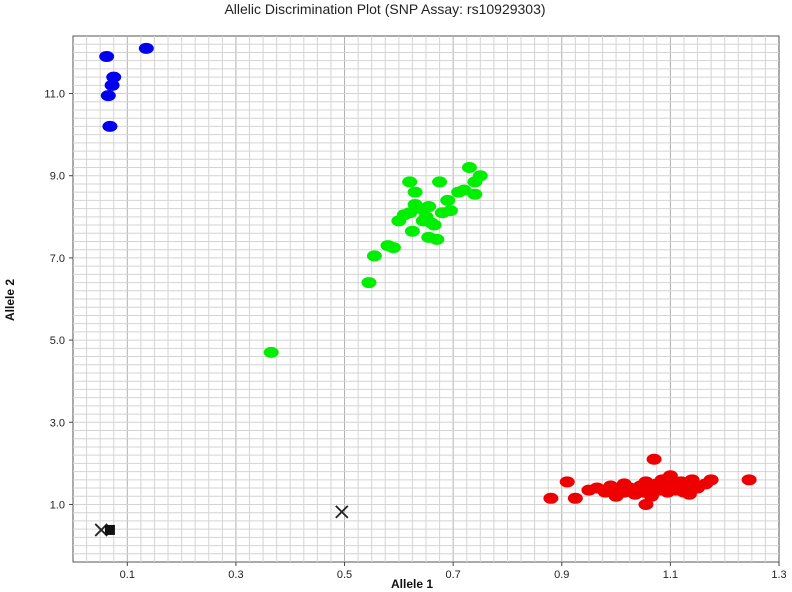 Image resolution: width=792 pixels, height=592 pixels. I want to click on x-axis-label: Allele 1, so click(412, 584).